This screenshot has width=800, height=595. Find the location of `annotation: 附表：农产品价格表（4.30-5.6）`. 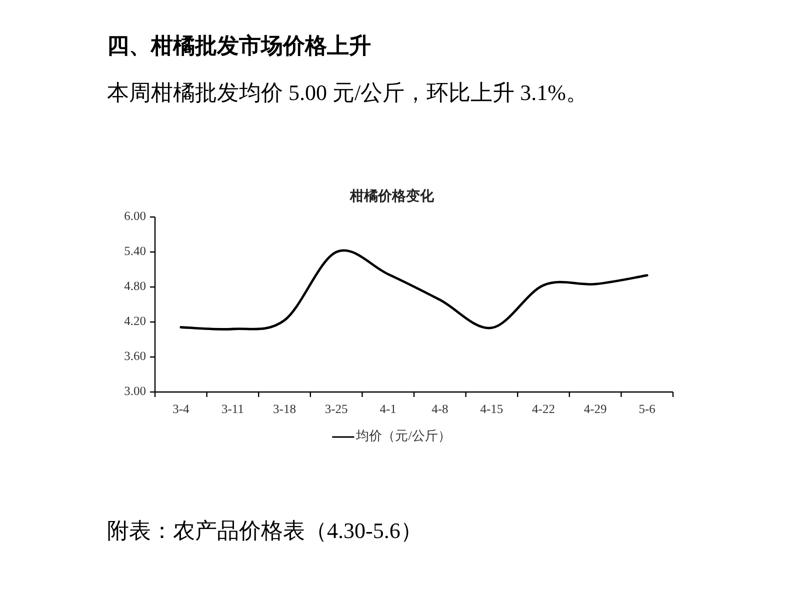

annotation: 附表：农产品价格表（4.30-5.6） is located at coordinates (264, 531).